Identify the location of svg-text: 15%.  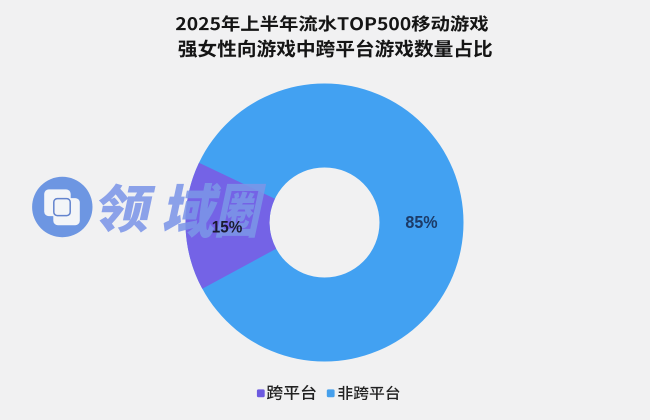
(227, 227).